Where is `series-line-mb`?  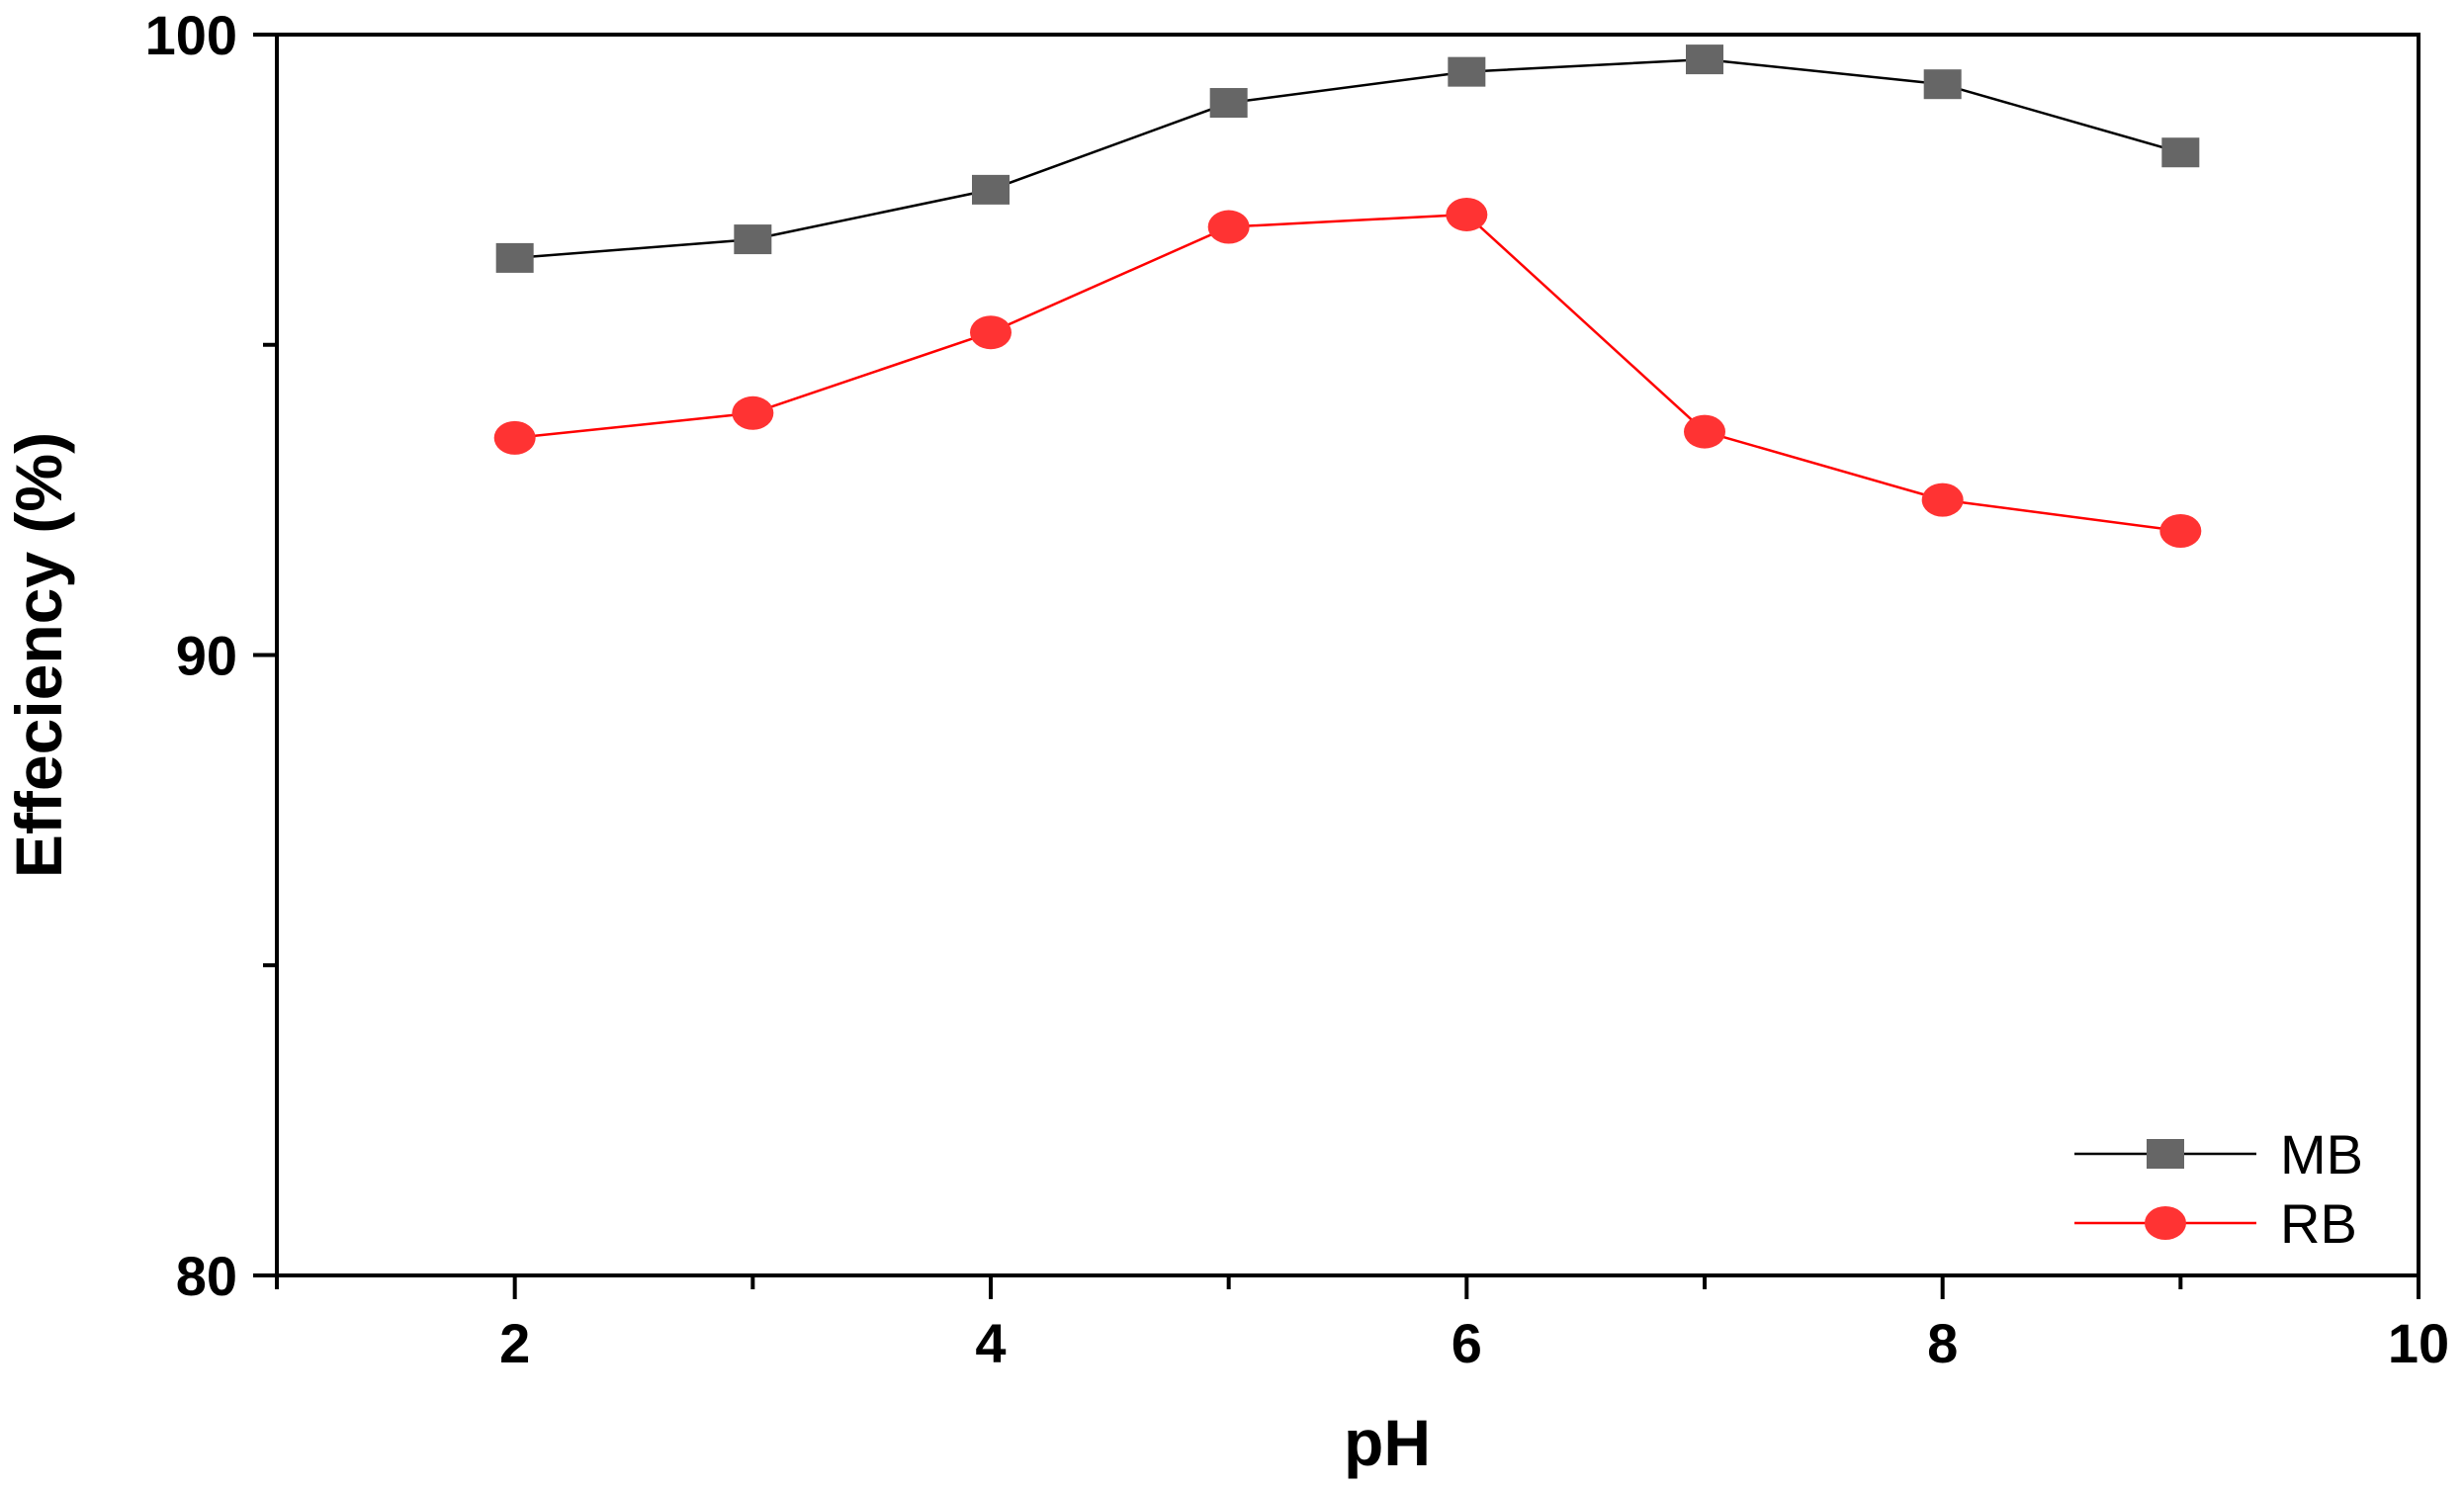
series-line-mb is located at coordinates (1348, 158).